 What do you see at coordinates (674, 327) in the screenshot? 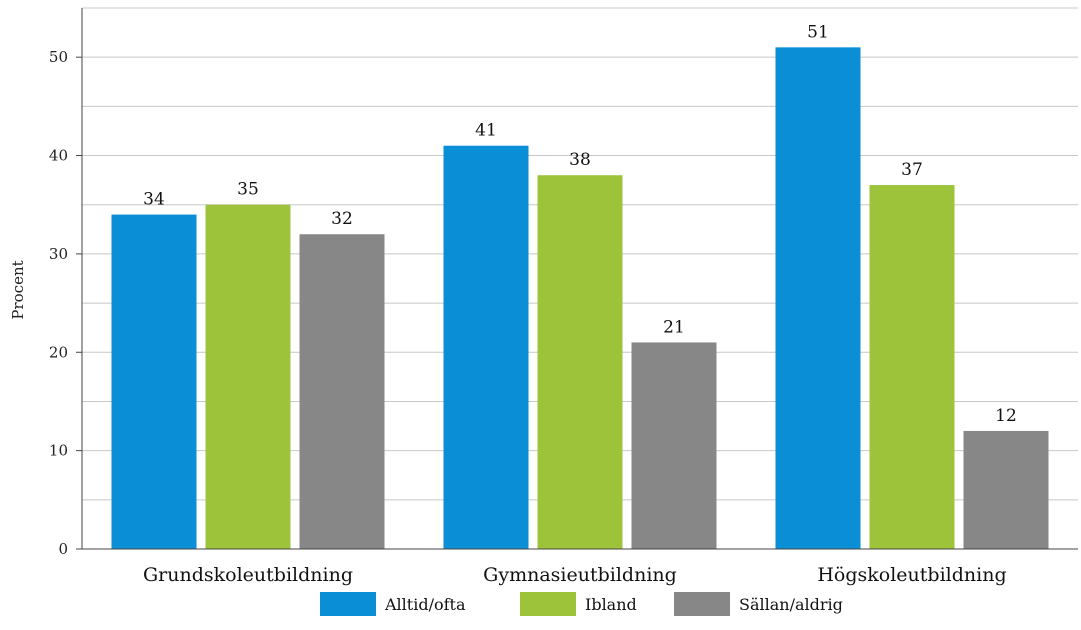
I see `bar-value-label: 21` at bounding box center [674, 327].